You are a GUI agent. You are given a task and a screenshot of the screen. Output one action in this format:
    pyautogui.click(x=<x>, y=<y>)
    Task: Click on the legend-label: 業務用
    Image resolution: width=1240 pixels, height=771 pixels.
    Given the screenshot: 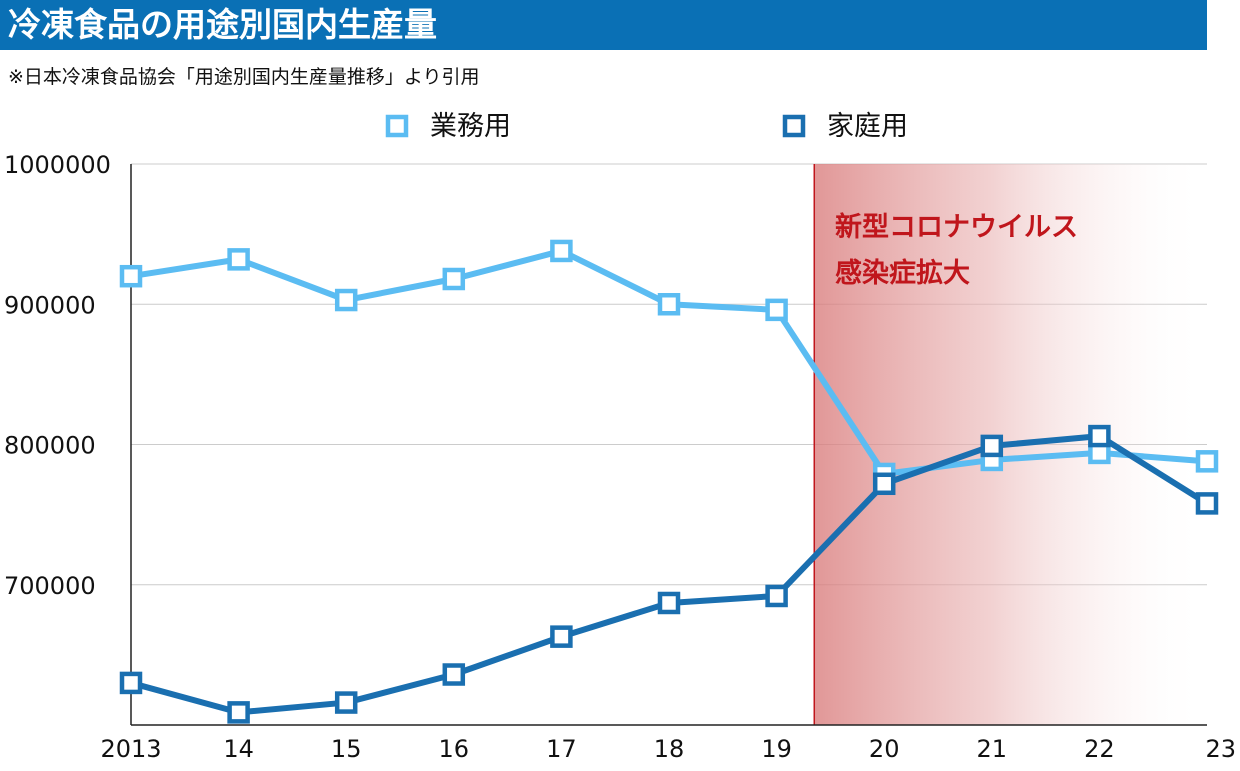 What is the action you would take?
    pyautogui.click(x=470, y=126)
    